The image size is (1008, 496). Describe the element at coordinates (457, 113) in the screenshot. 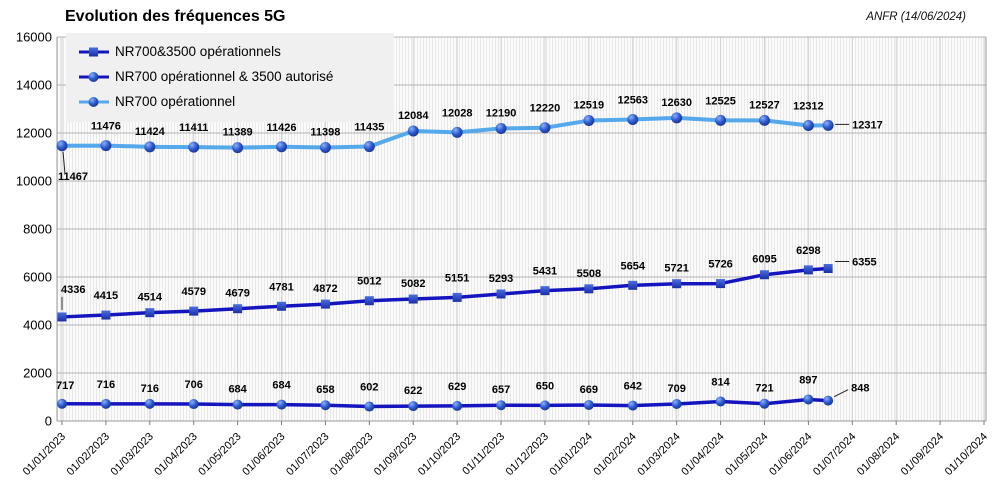

I see `svg-text: 12028` at that location.